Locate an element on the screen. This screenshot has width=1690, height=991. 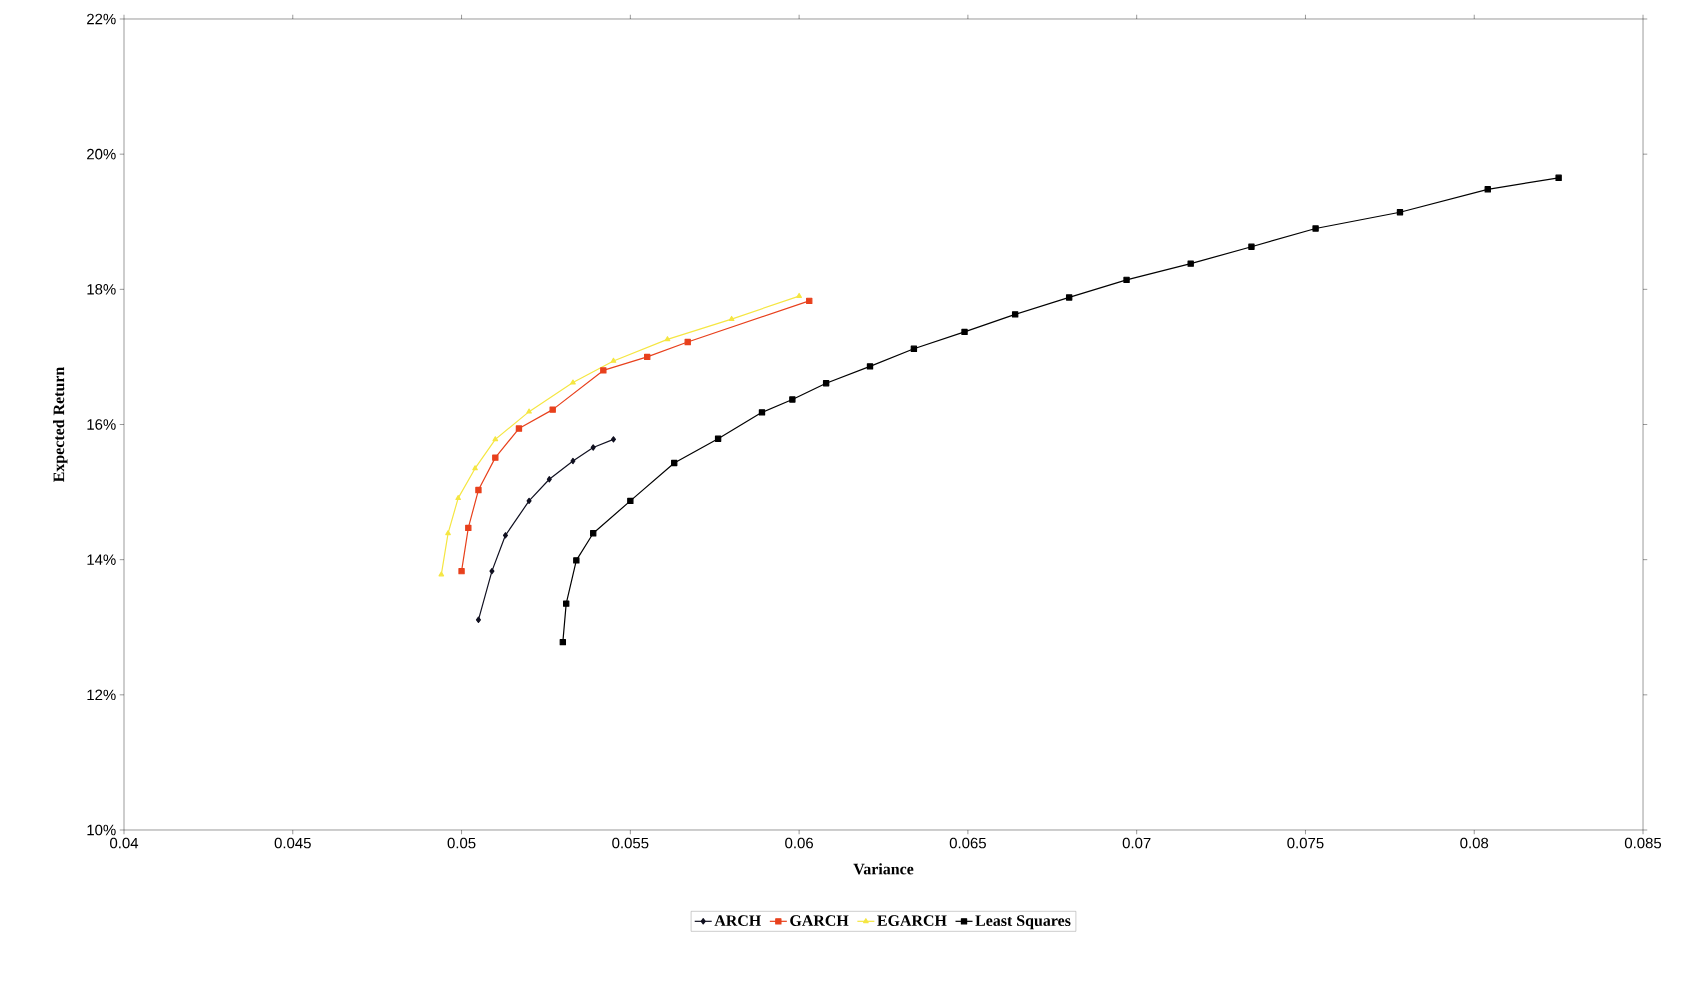
x-tick-label: 0.055 is located at coordinates (630, 843).